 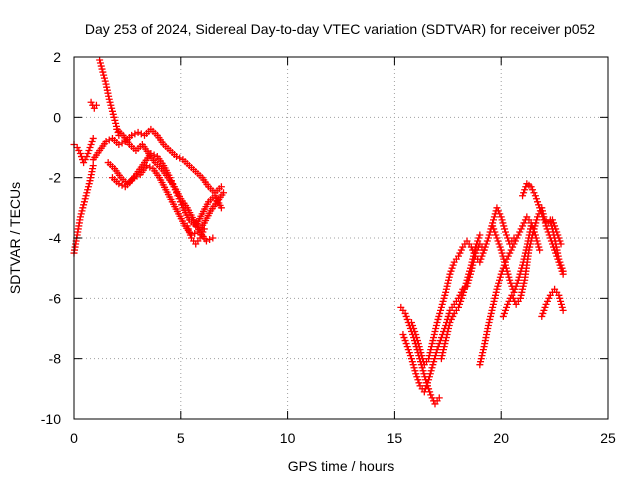 I want to click on y-tick-label: -10, so click(x=51, y=419).